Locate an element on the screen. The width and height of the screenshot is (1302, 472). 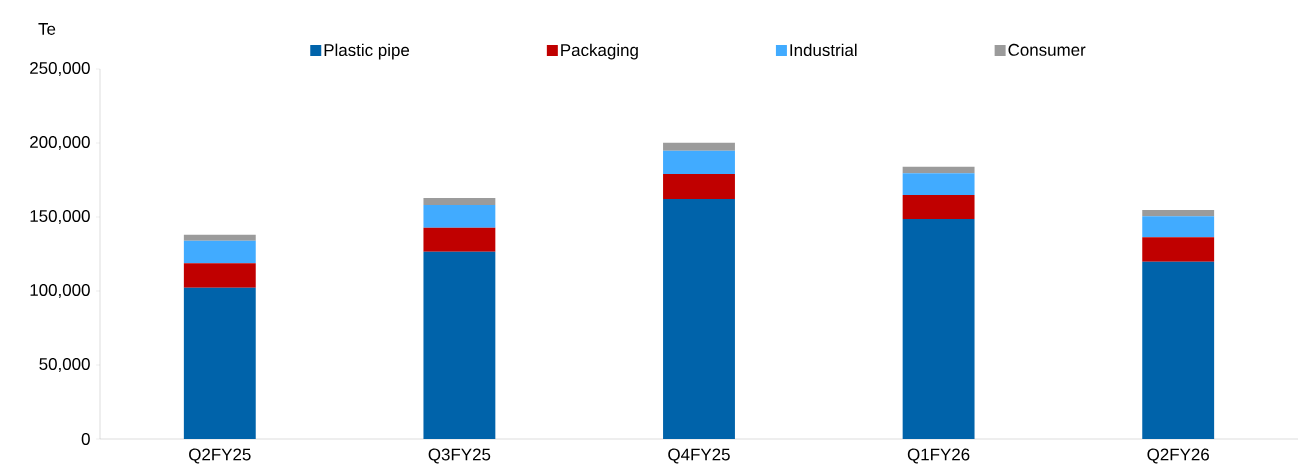
x-tick-label: Q3FY25 is located at coordinates (459, 456).